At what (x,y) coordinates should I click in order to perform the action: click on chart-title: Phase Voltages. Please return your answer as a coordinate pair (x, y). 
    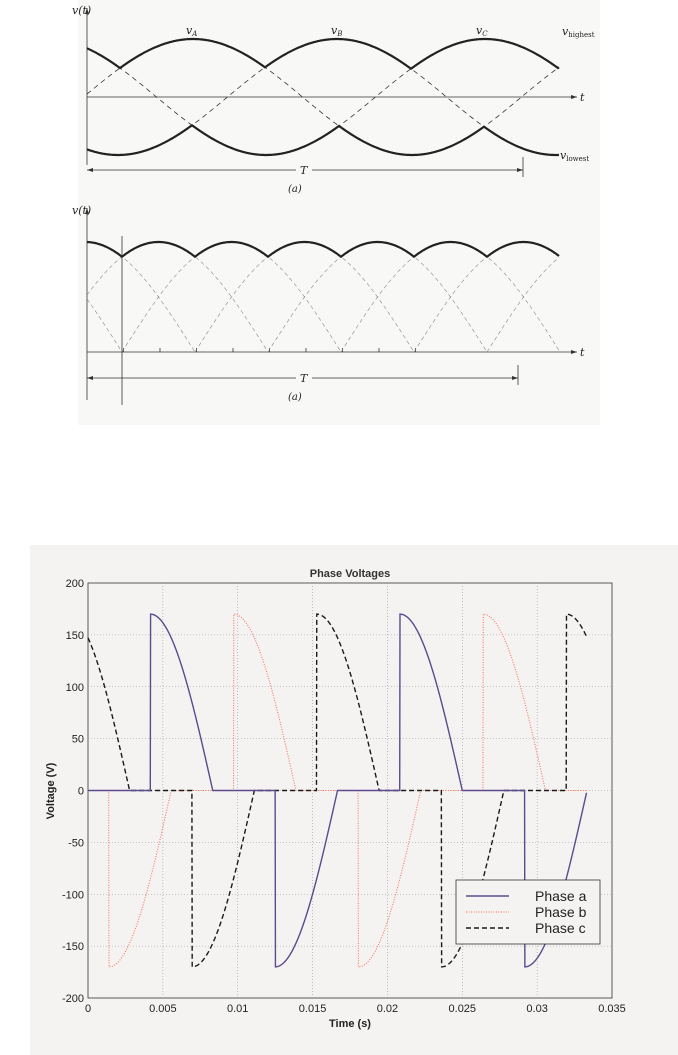
    Looking at the image, I should click on (350, 574).